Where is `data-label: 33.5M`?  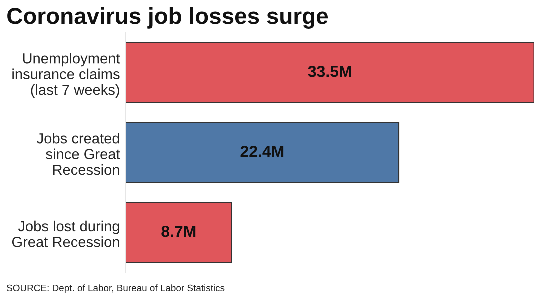
data-label: 33.5M is located at coordinates (330, 72).